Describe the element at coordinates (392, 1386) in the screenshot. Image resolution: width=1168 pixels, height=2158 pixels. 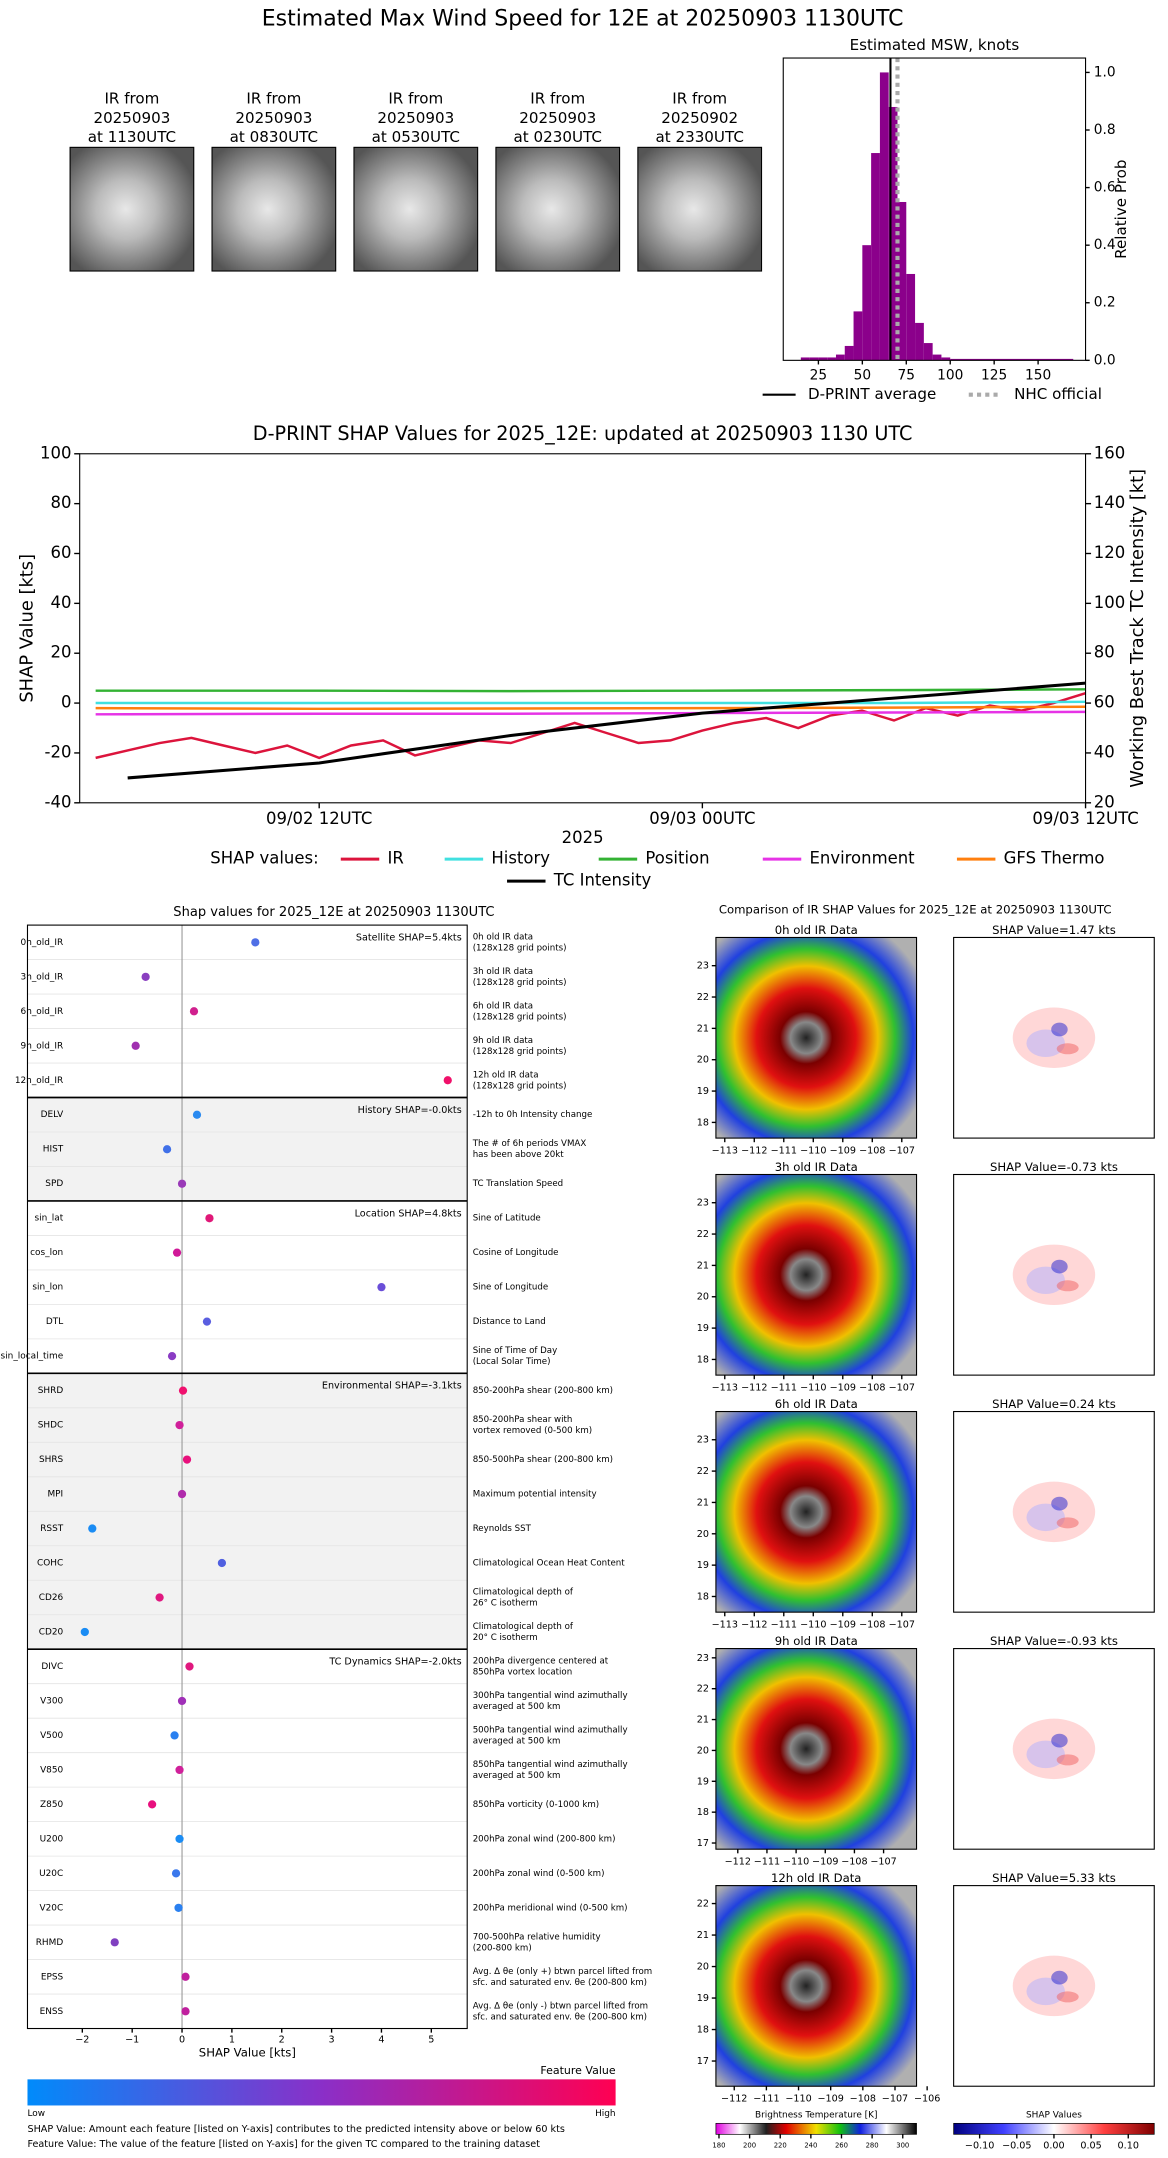
I see `group-title: Environmental SHAP=-3.1kts` at that location.